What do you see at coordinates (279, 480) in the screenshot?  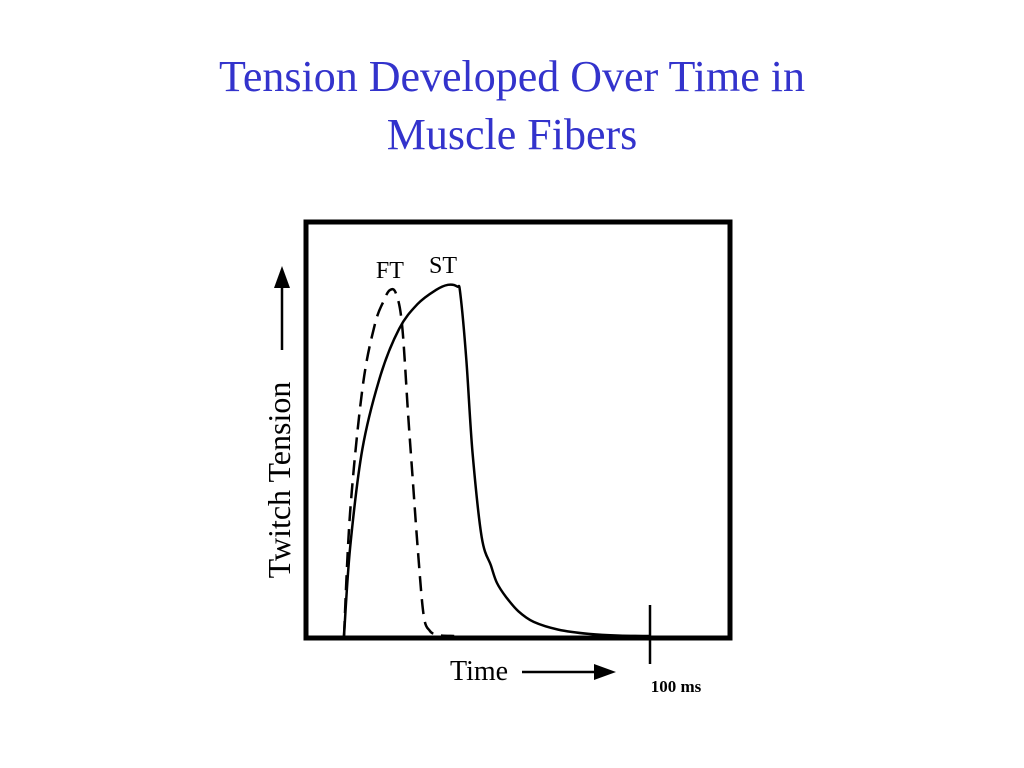 I see `y-axis-label: Twitch Tension` at bounding box center [279, 480].